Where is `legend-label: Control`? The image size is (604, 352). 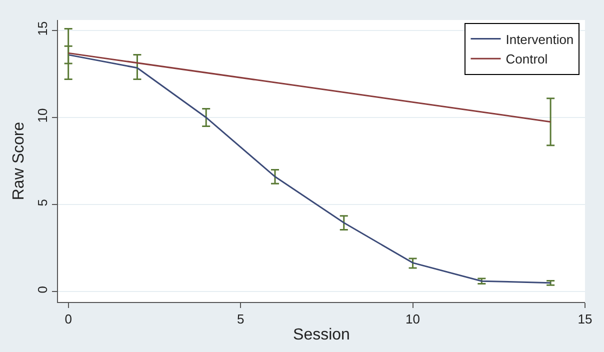 legend-label: Control is located at coordinates (527, 59).